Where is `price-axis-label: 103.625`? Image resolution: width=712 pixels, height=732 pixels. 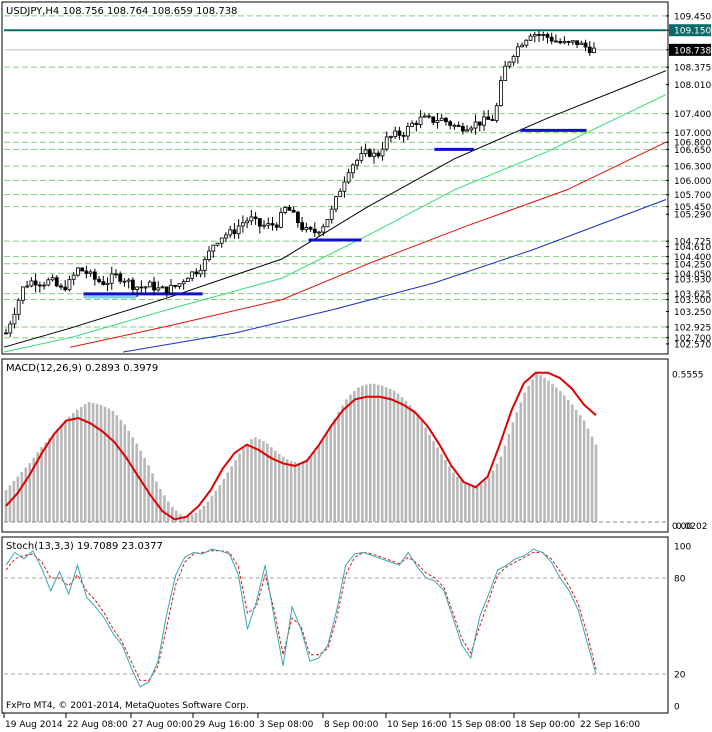
price-axis-label: 103.625 is located at coordinates (692, 295).